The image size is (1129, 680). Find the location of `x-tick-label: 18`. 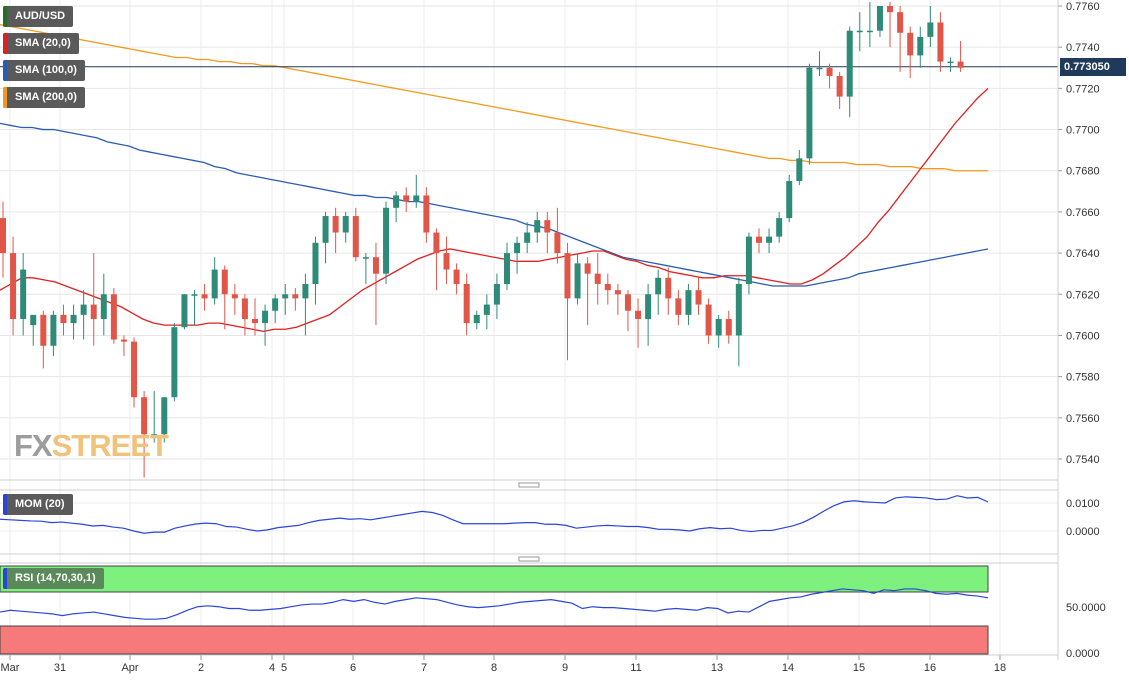

x-tick-label: 18 is located at coordinates (1000, 668).